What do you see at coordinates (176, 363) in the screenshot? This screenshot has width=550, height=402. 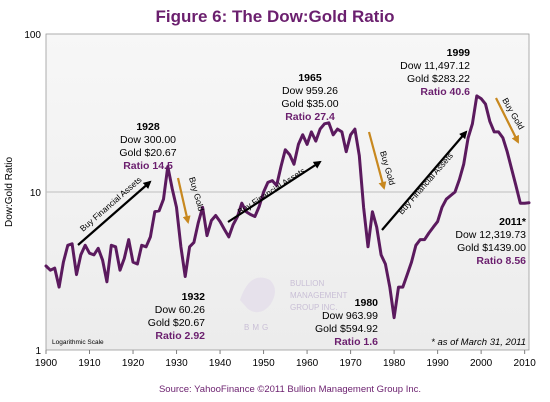 I see `x-tick-label: 1930` at bounding box center [176, 363].